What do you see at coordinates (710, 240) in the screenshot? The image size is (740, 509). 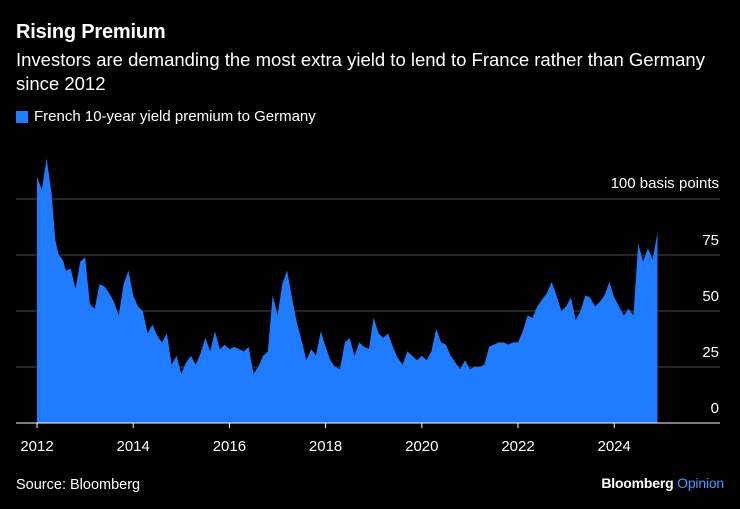 I see `y-tick-label-75: 75` at bounding box center [710, 240].